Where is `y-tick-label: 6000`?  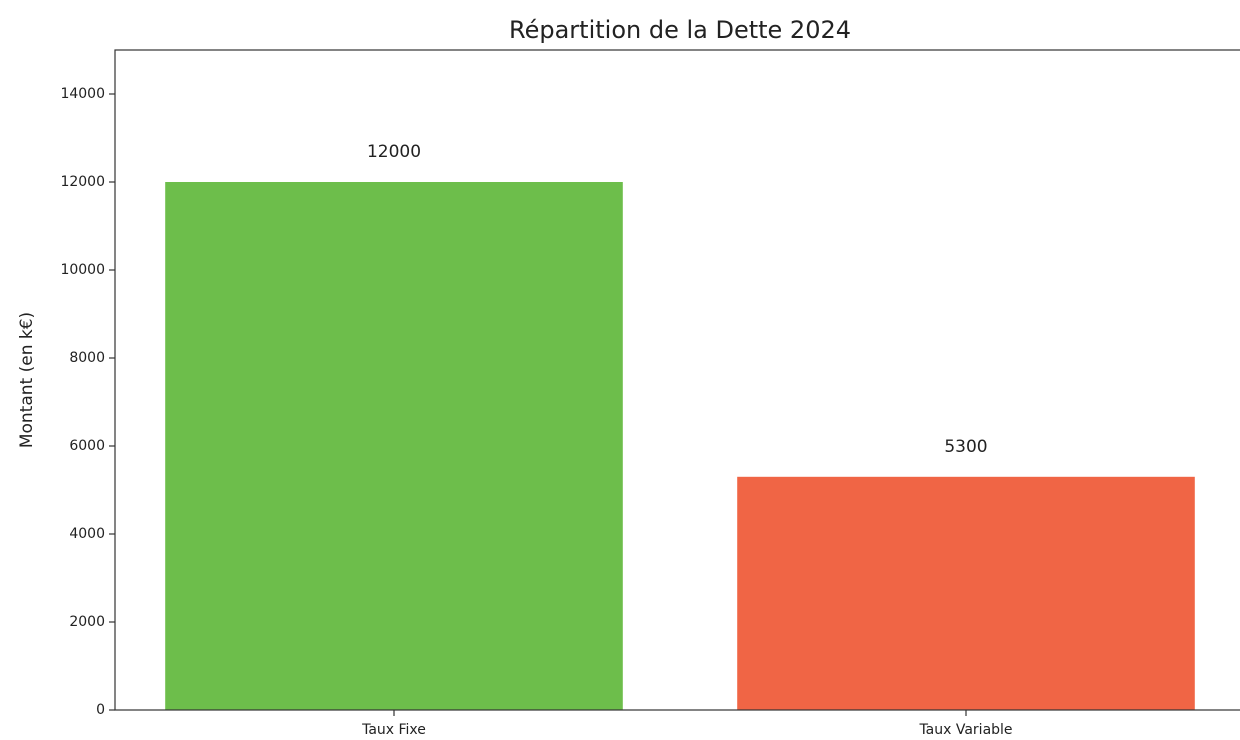
y-tick-label: 6000 is located at coordinates (87, 446).